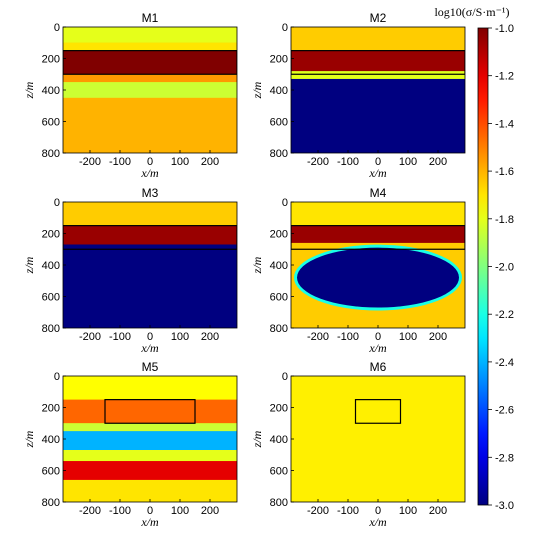  I want to click on panel-title: M6, so click(378, 367).